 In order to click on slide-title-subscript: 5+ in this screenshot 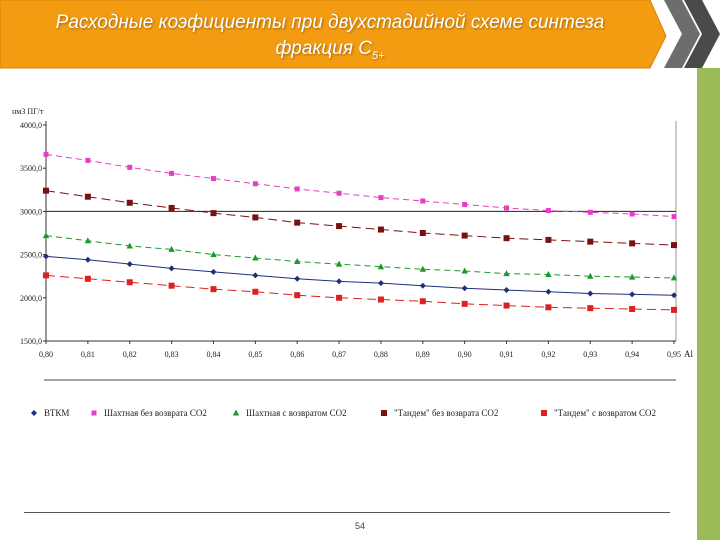, I will do `click(378, 55)`.